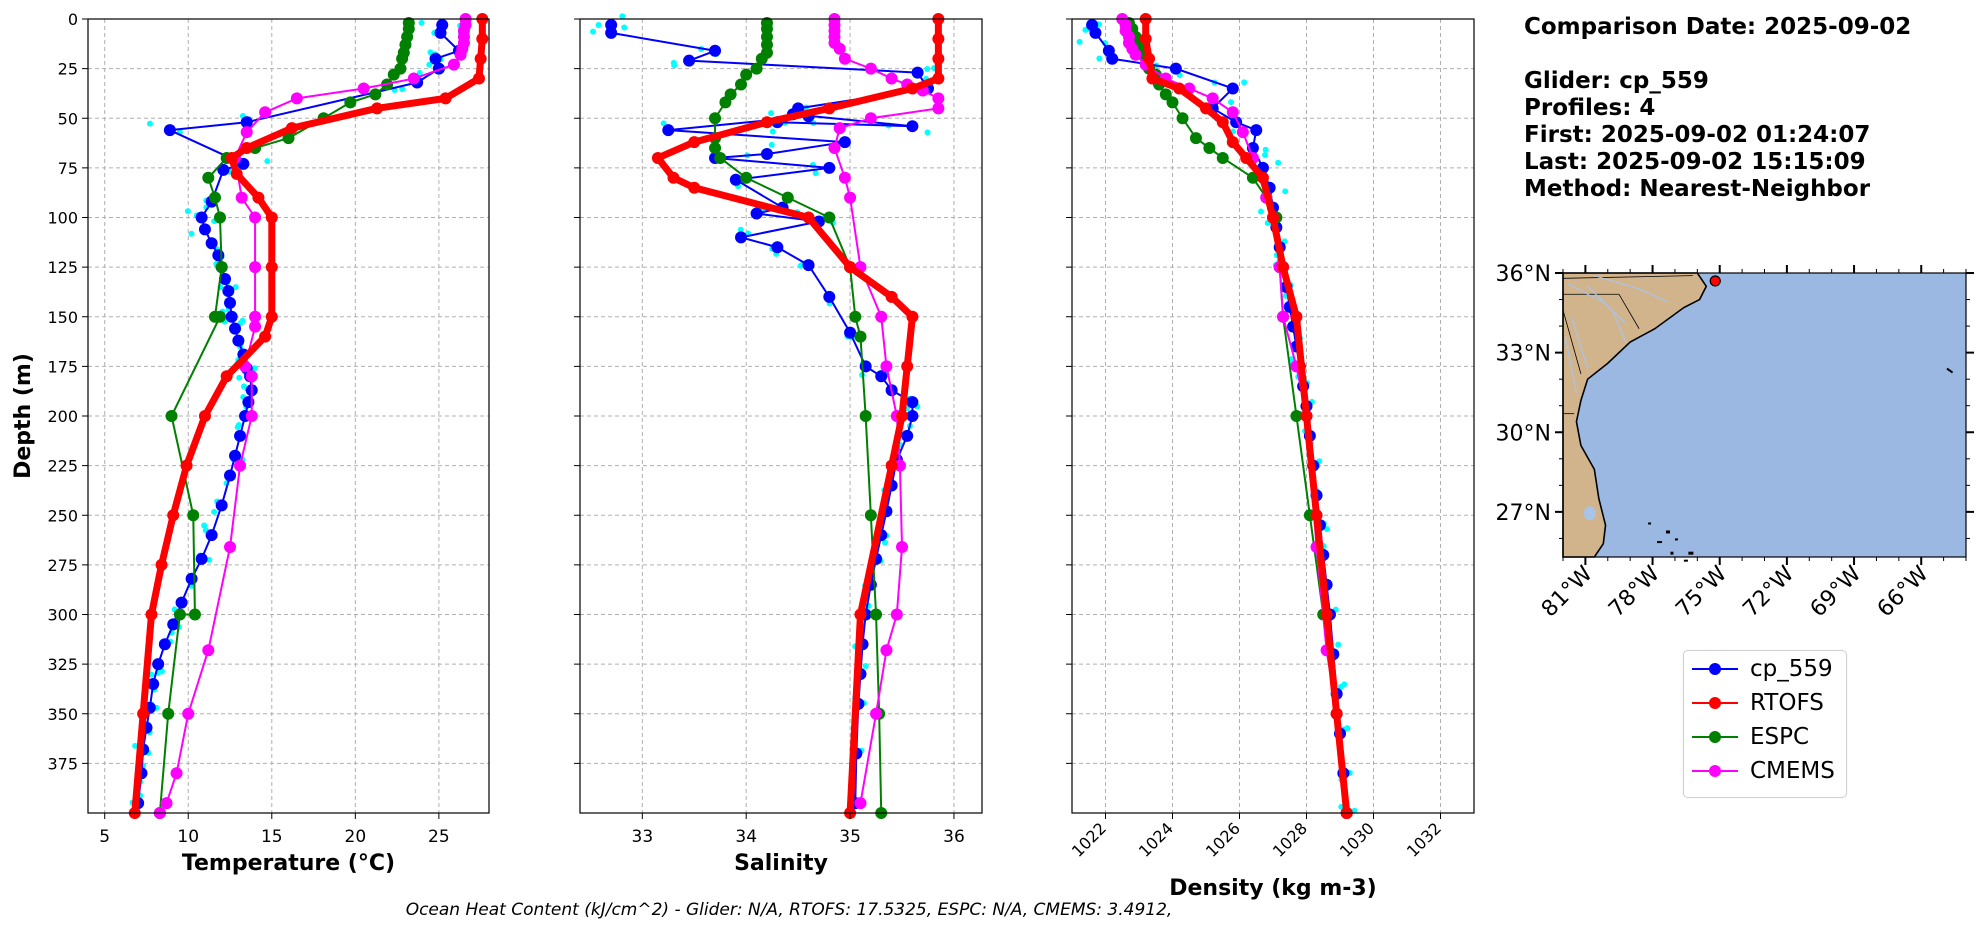 The image size is (1978, 934). I want to click on x-tick-label: 20, so click(356, 837).